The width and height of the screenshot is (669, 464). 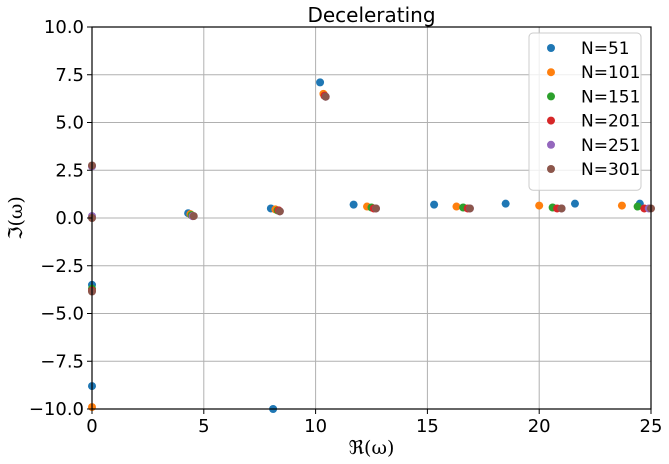 What do you see at coordinates (62, 314) in the screenshot?
I see `y-tick-label: −5.0` at bounding box center [62, 314].